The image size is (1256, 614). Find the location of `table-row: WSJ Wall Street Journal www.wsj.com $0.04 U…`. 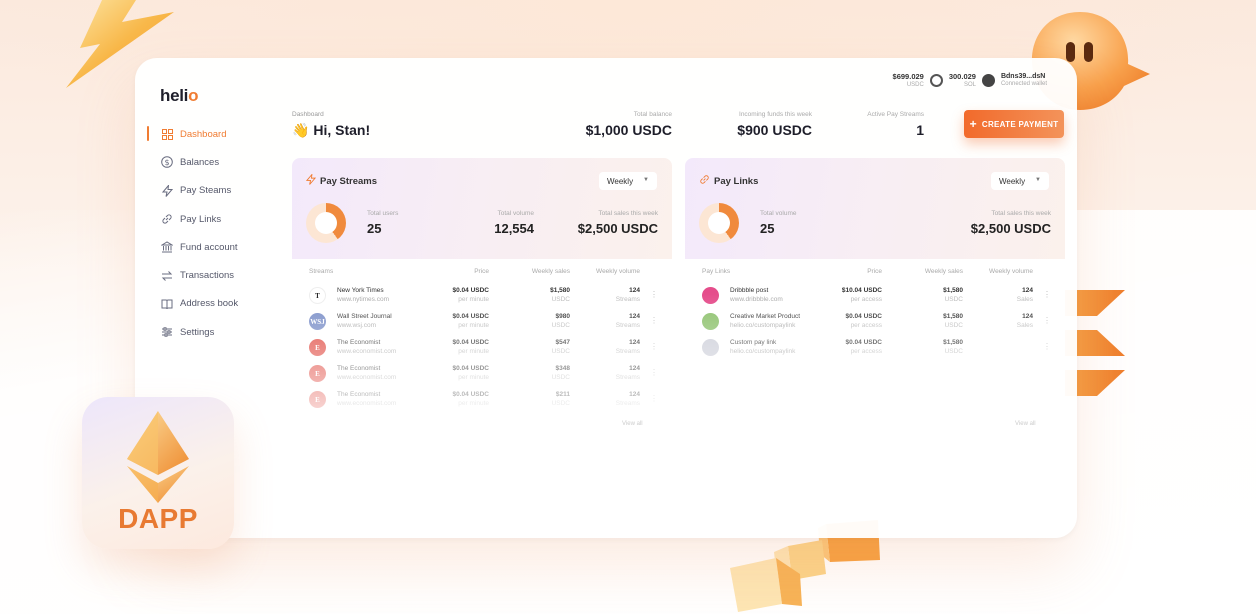

table-row: WSJ Wall Street Journal www.wsj.com $0.04 U… is located at coordinates (482, 324).